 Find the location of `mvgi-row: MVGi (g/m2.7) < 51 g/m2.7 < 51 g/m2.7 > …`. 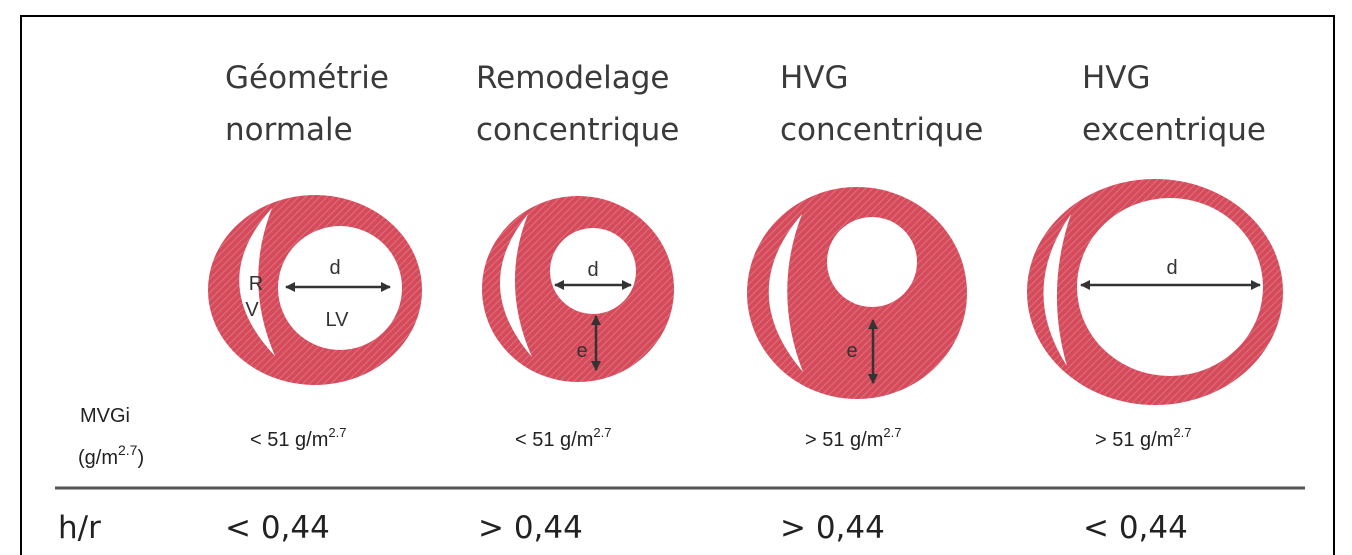

mvgi-row: MVGi (g/m2.7) < 51 g/m2.7 < 51 g/m2.7 > … is located at coordinates (634, 437).